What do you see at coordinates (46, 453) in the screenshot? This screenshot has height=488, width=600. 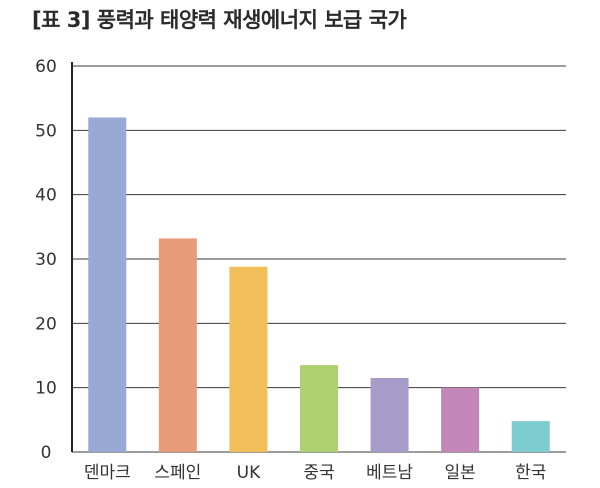 I see `y-tick-label: 0` at bounding box center [46, 453].